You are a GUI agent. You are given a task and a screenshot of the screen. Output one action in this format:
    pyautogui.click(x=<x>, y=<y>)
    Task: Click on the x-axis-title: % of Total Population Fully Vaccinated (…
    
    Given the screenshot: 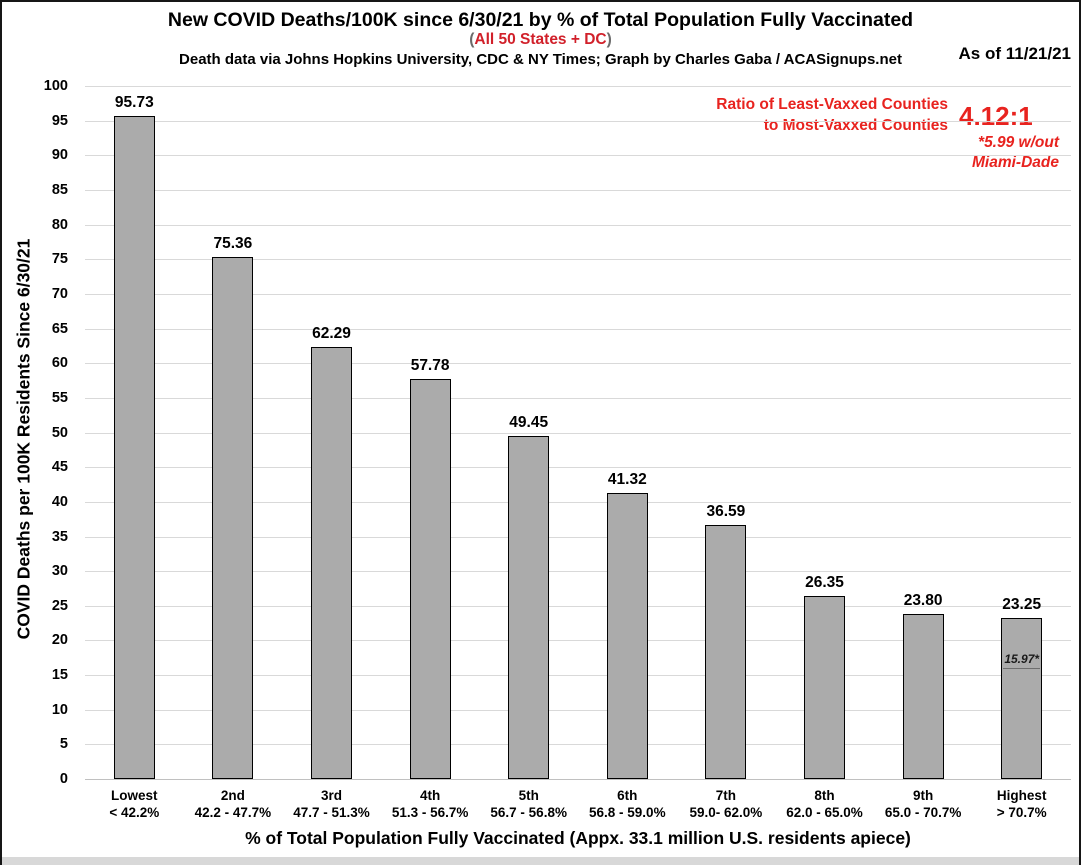 What is the action you would take?
    pyautogui.click(x=578, y=838)
    